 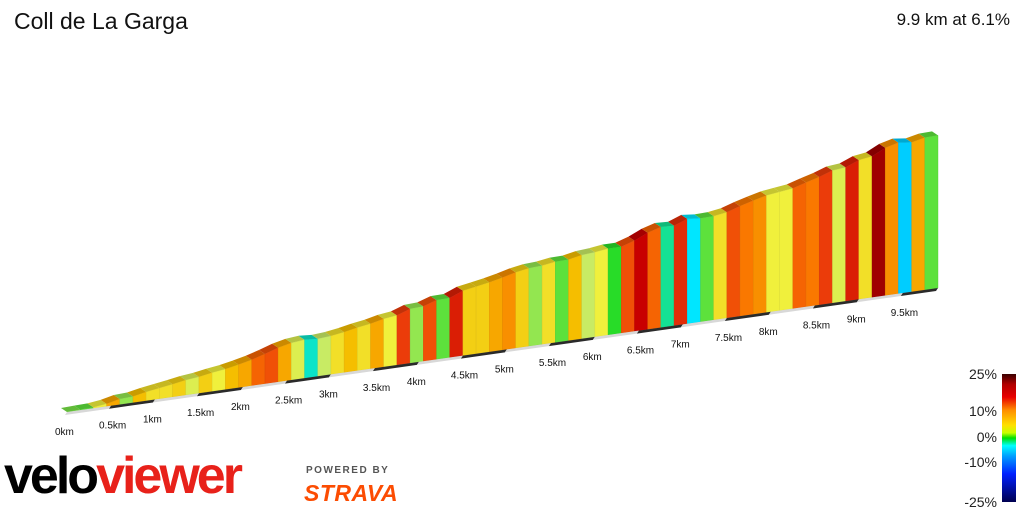 What do you see at coordinates (416, 382) in the screenshot?
I see `x-tick-label-8: 4km` at bounding box center [416, 382].